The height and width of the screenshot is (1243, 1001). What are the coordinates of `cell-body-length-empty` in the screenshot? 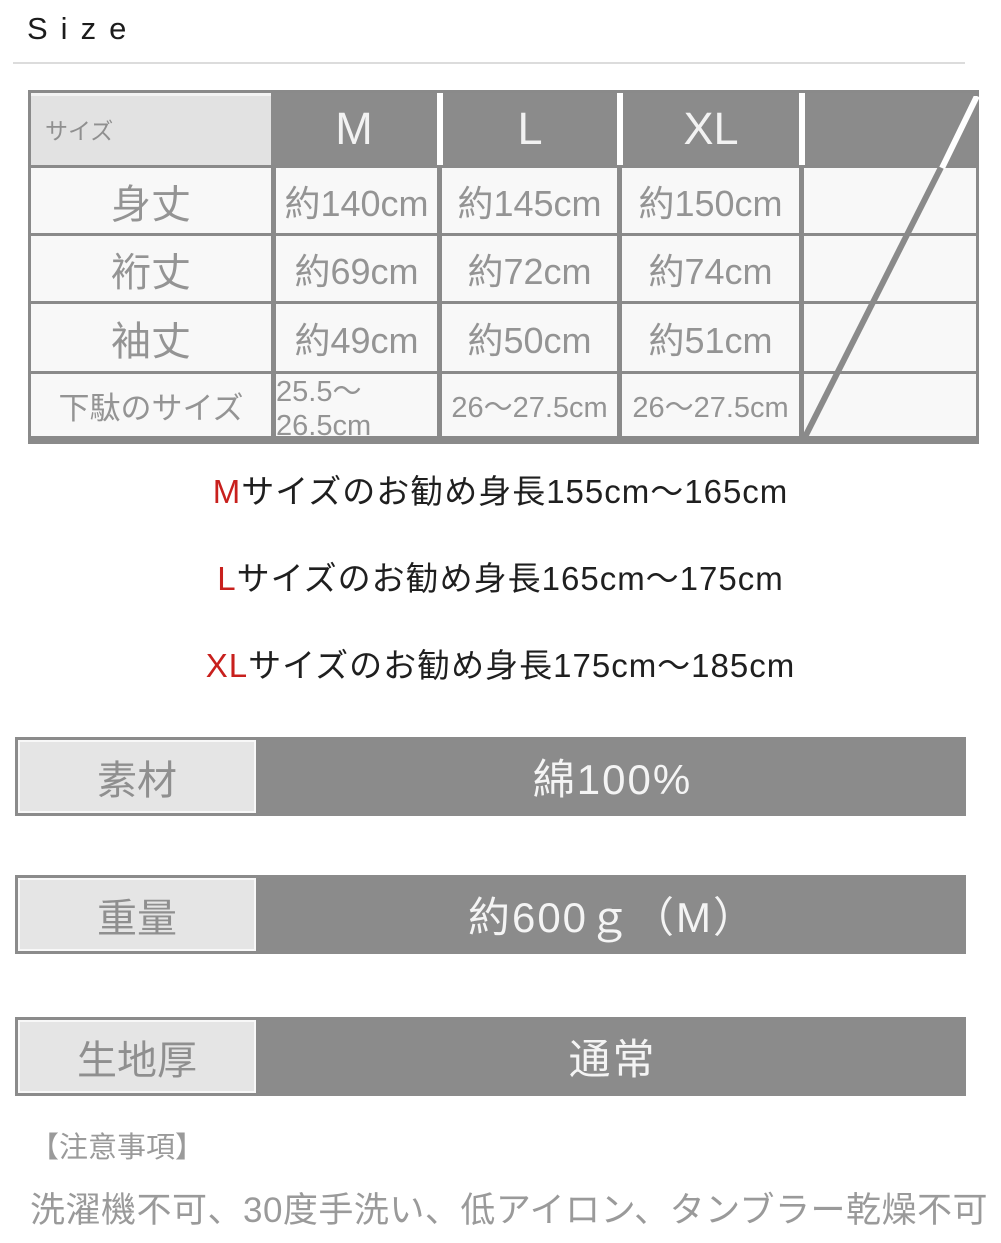 It's located at (887, 199).